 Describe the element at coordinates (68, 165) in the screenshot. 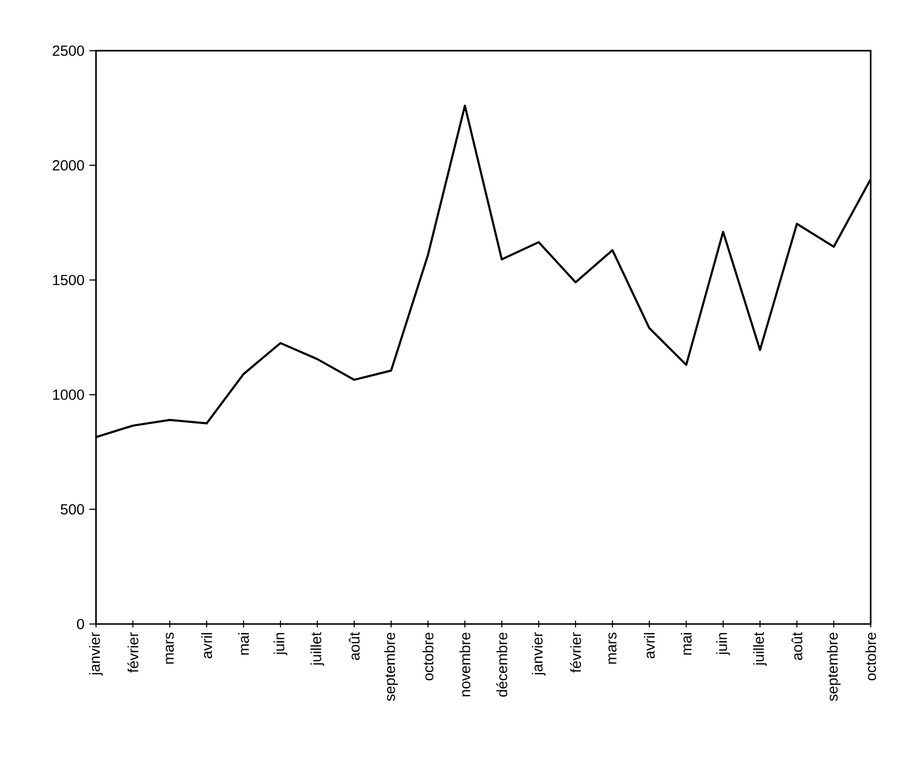

I see `y-tick-label: 2000` at that location.